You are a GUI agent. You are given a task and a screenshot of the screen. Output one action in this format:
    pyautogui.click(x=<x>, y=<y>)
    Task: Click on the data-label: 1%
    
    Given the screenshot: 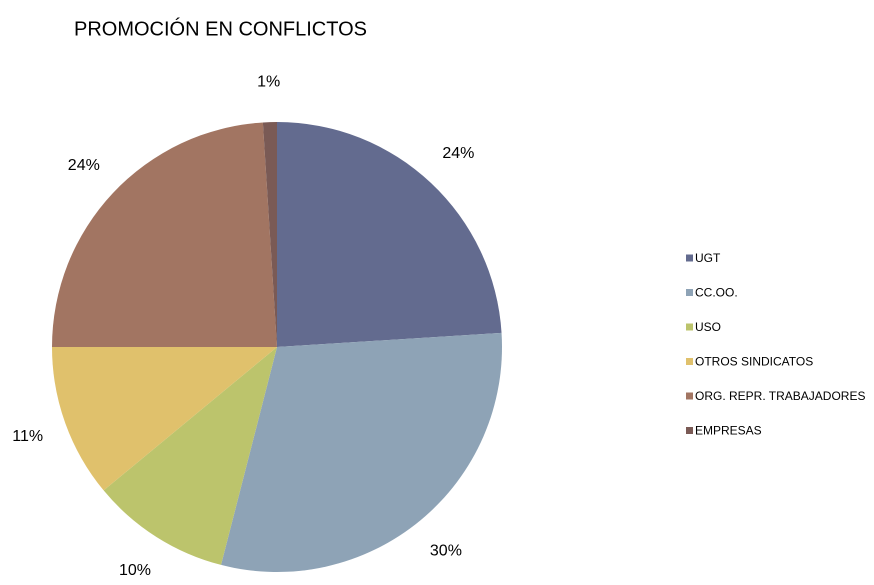 What is the action you would take?
    pyautogui.click(x=268, y=81)
    